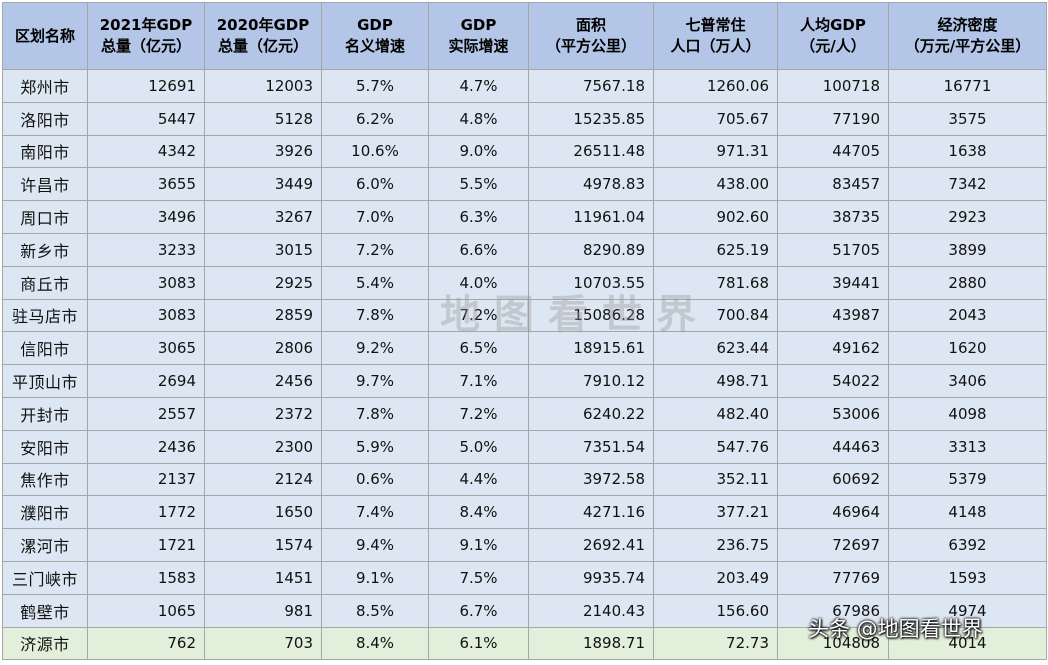  Describe the element at coordinates (263, 25) in the screenshot. I see `column-header-line: 2020年GDP` at that location.